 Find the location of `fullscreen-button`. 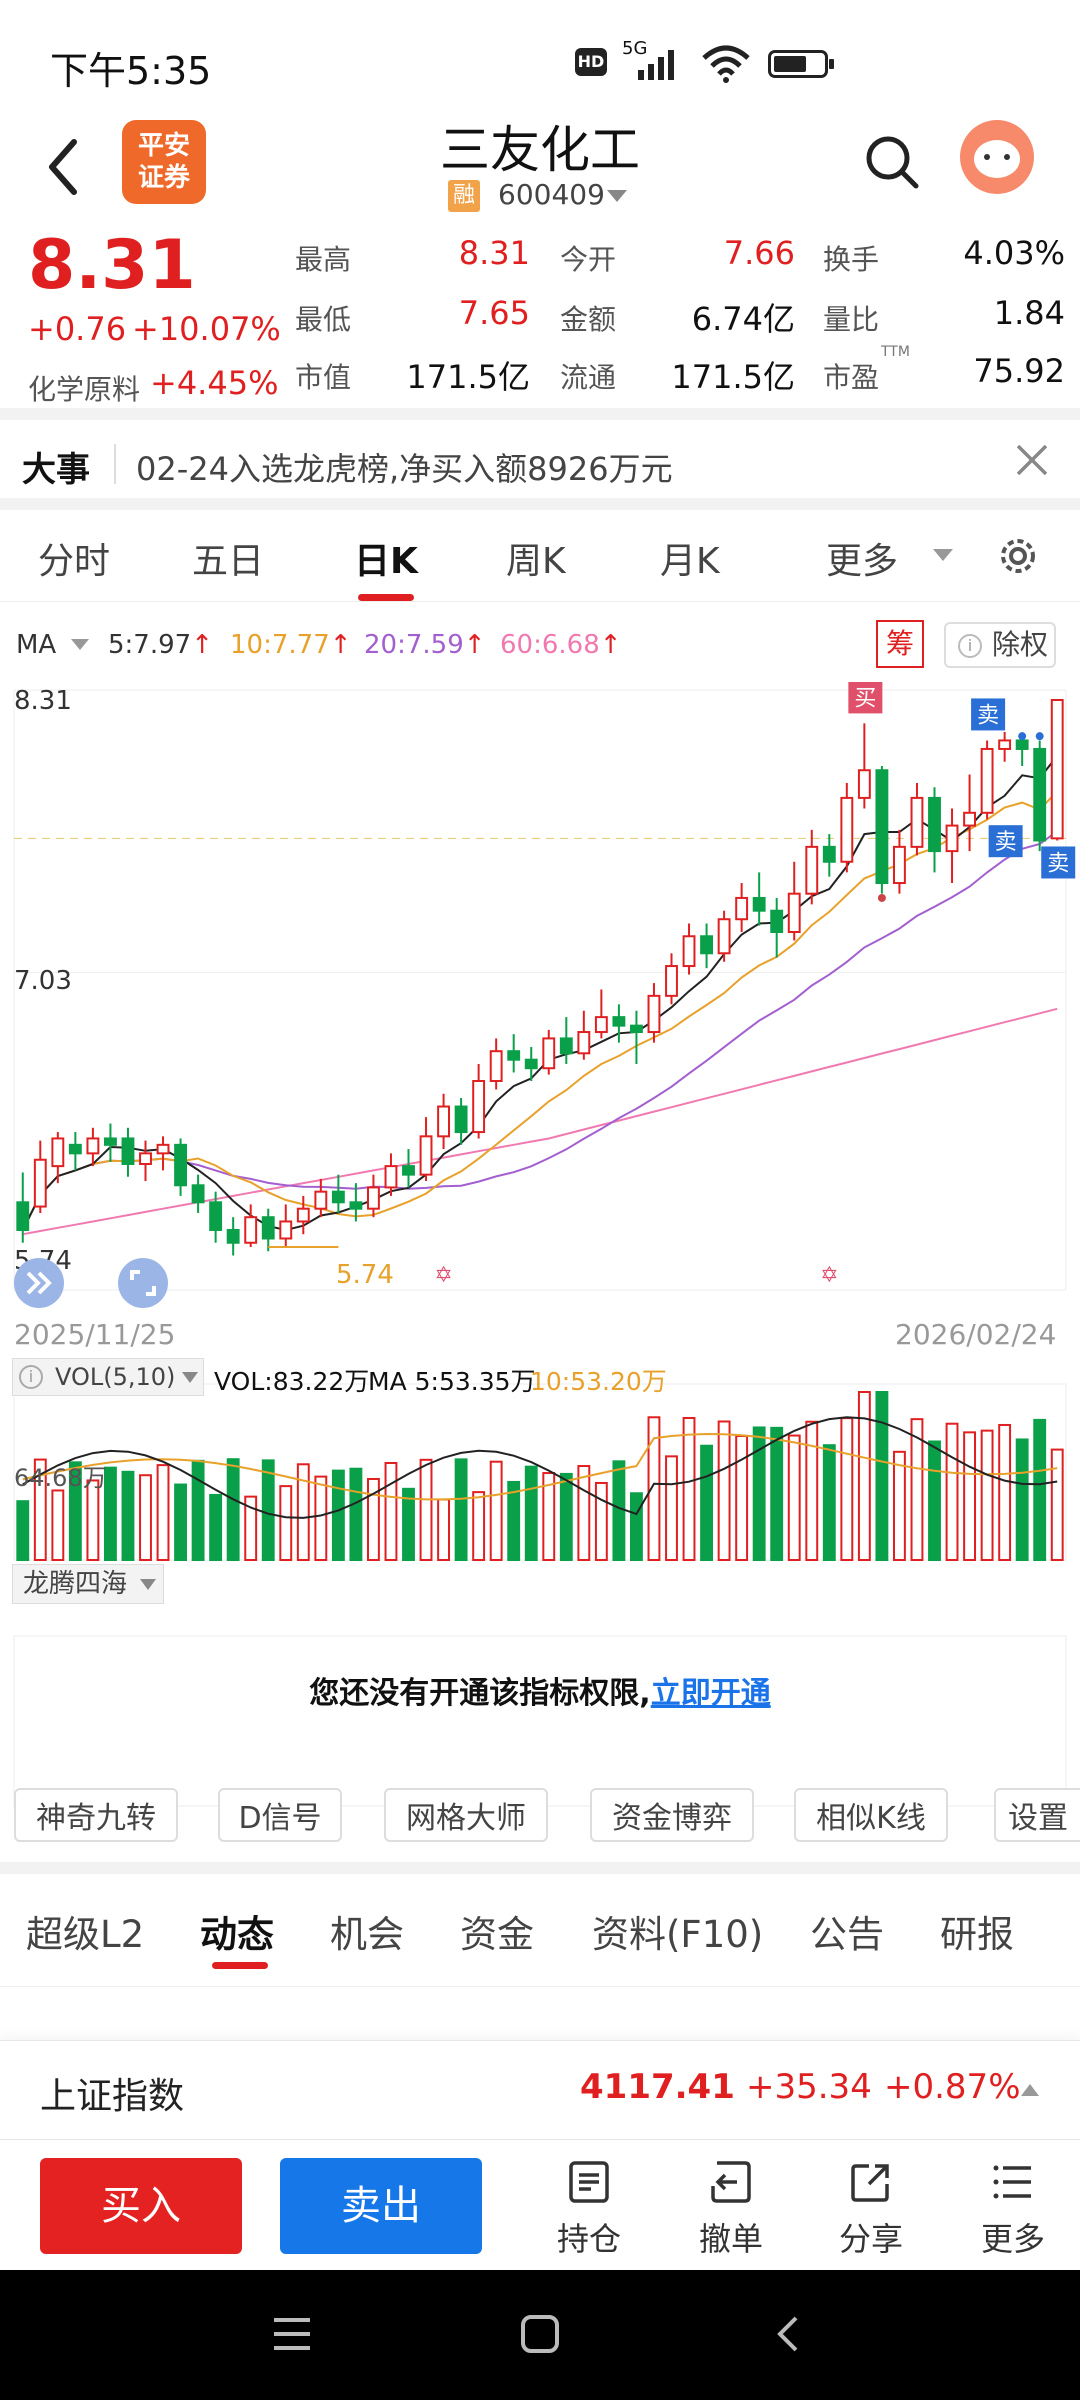

fullscreen-button is located at coordinates (143, 1283).